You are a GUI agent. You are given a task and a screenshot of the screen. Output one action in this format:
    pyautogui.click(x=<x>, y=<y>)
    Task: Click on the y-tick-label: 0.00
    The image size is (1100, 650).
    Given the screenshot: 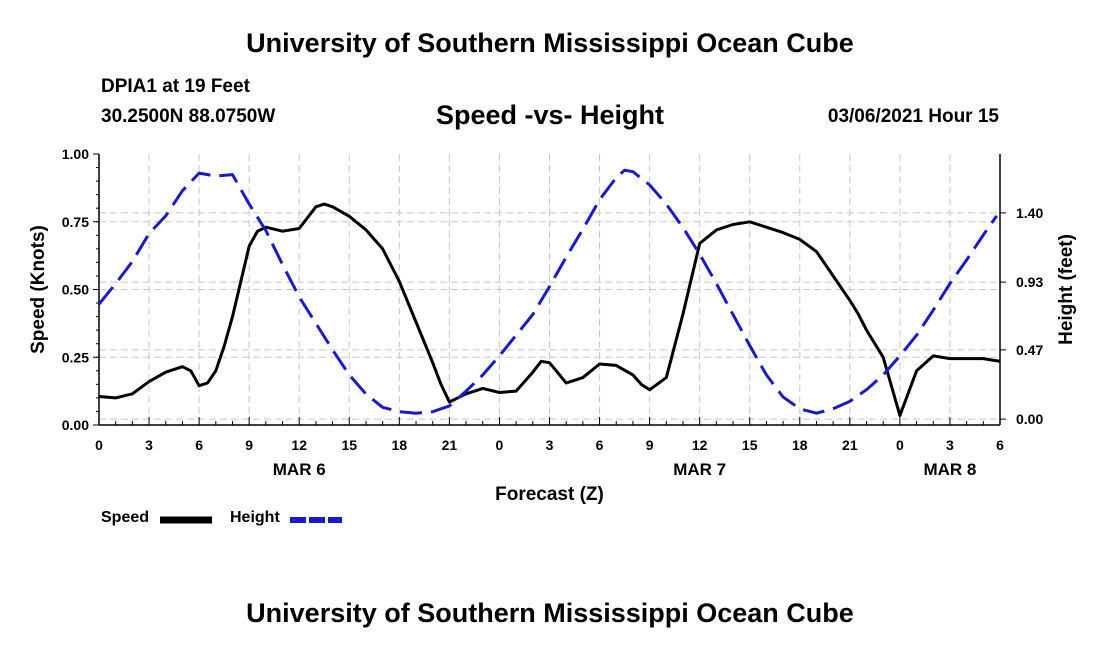 What is the action you would take?
    pyautogui.click(x=75, y=425)
    